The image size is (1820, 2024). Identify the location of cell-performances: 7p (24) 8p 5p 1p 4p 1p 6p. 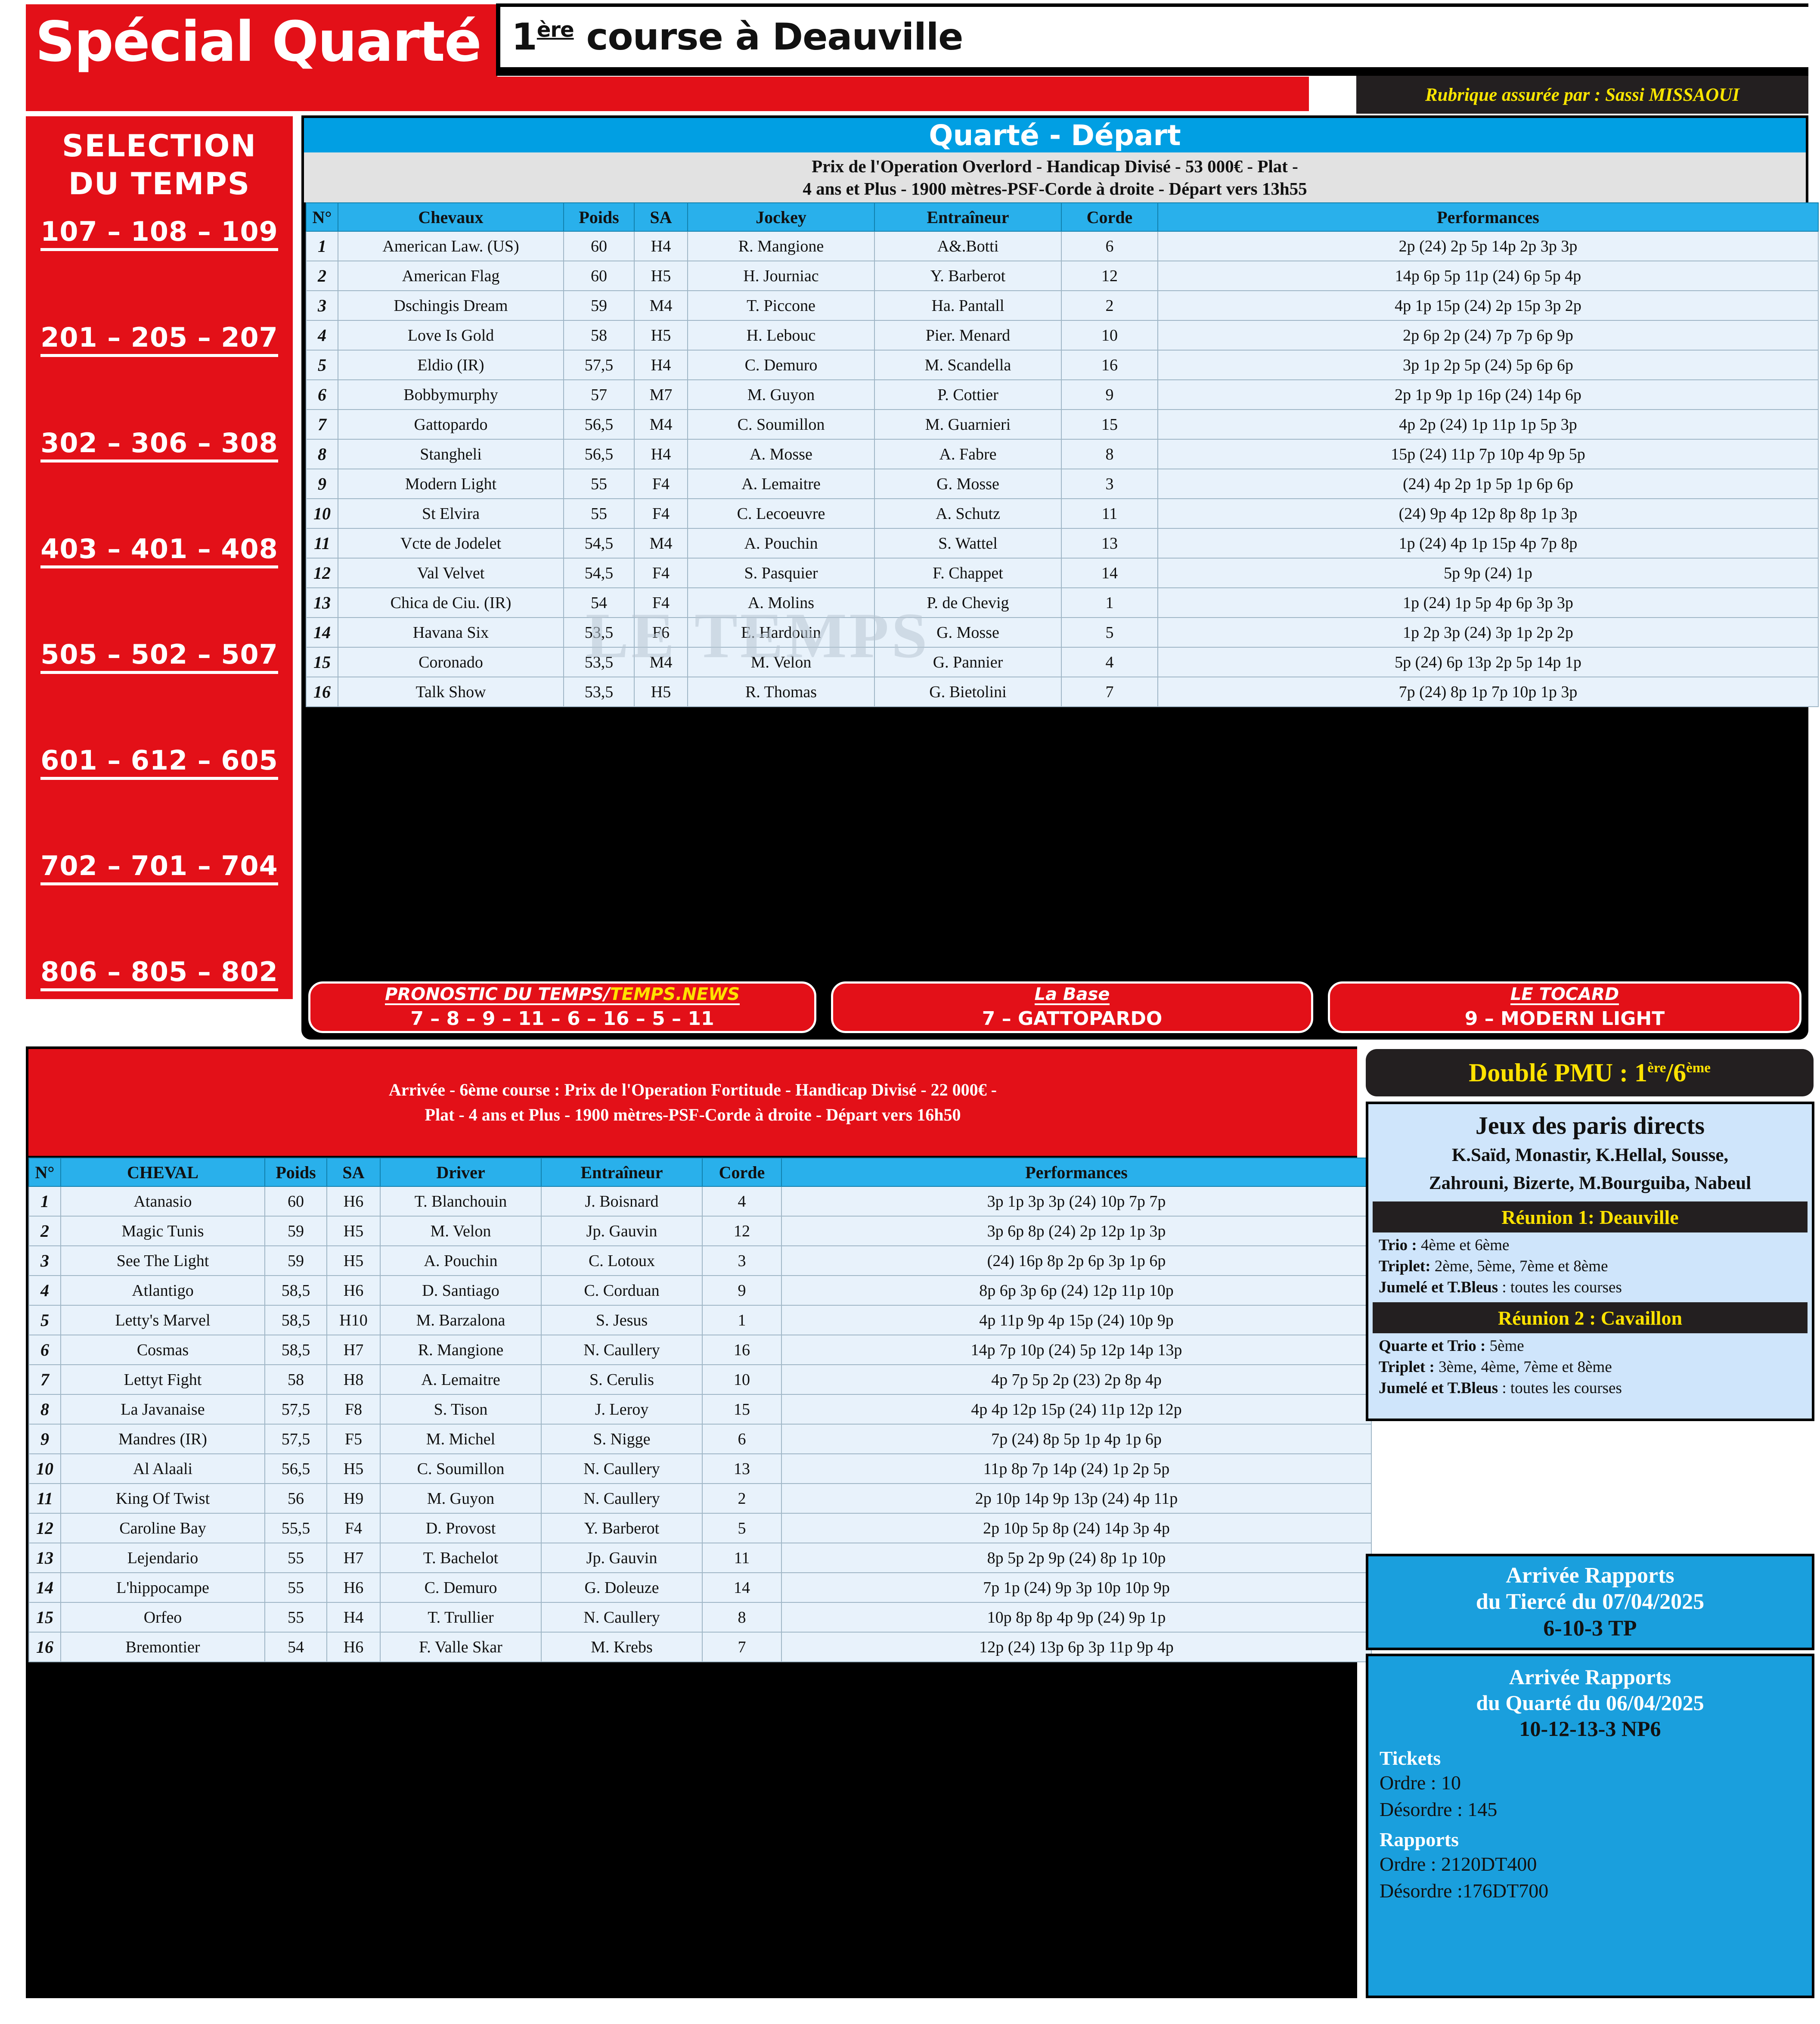
(1077, 1439).